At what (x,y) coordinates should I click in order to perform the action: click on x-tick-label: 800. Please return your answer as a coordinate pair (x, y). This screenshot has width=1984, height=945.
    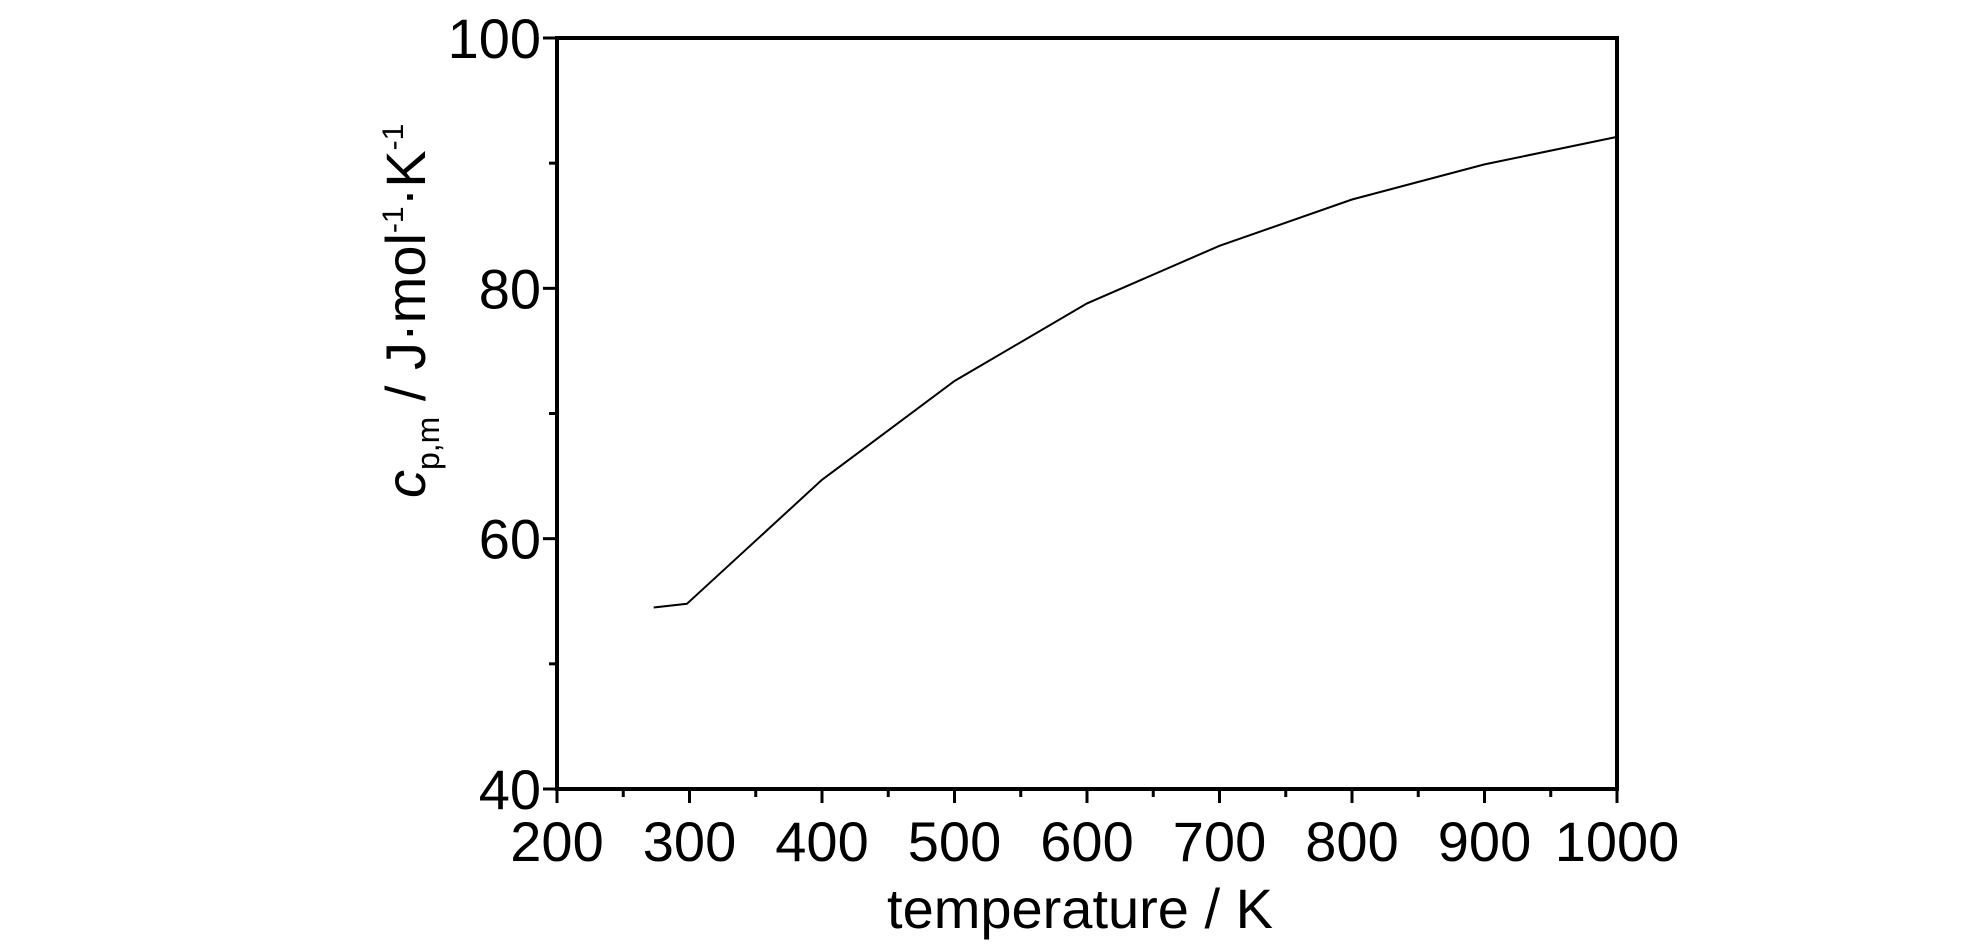
    Looking at the image, I should click on (1351, 841).